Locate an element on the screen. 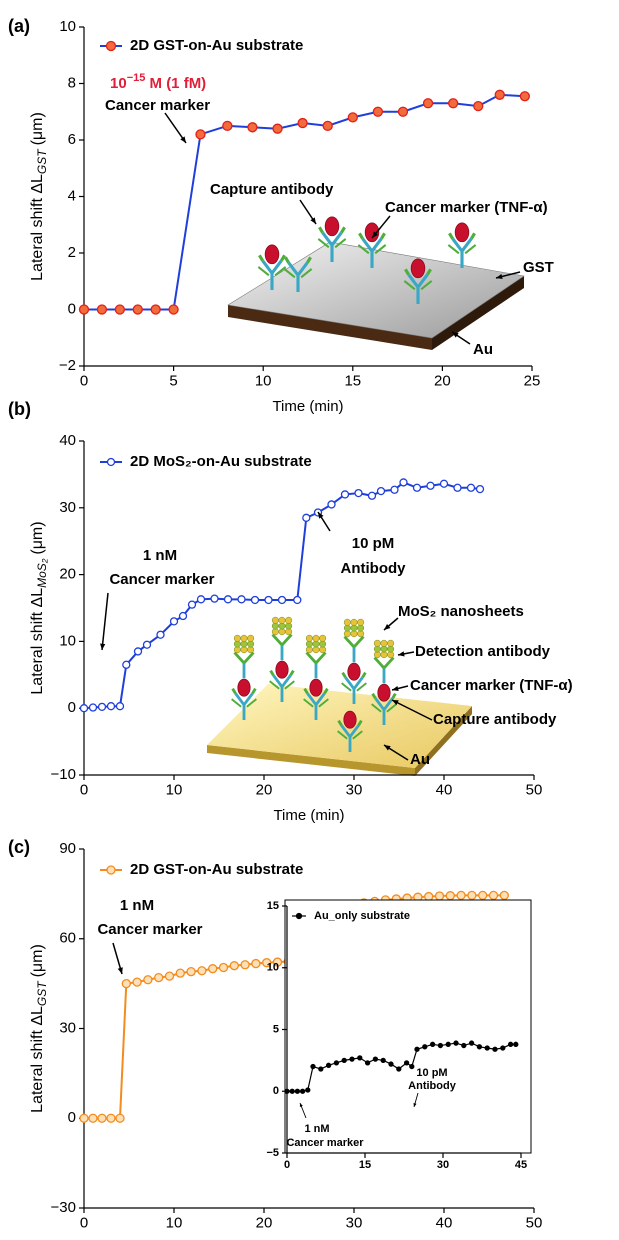 The height and width of the screenshot is (1240, 619). detection-arm is located at coordinates (248, 657).